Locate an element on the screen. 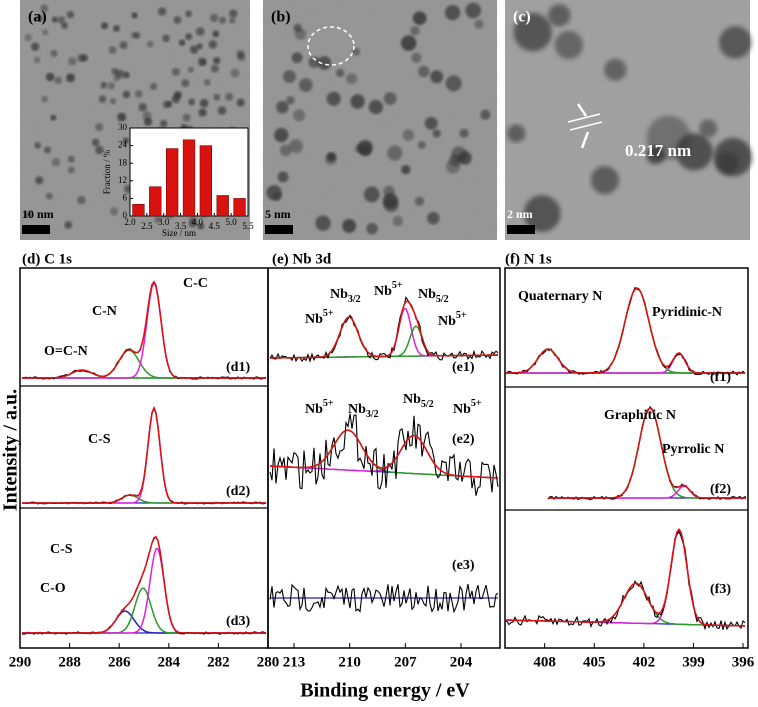 Image resolution: width=758 pixels, height=707 pixels. peak-label: Nb5+ is located at coordinates (388, 289).